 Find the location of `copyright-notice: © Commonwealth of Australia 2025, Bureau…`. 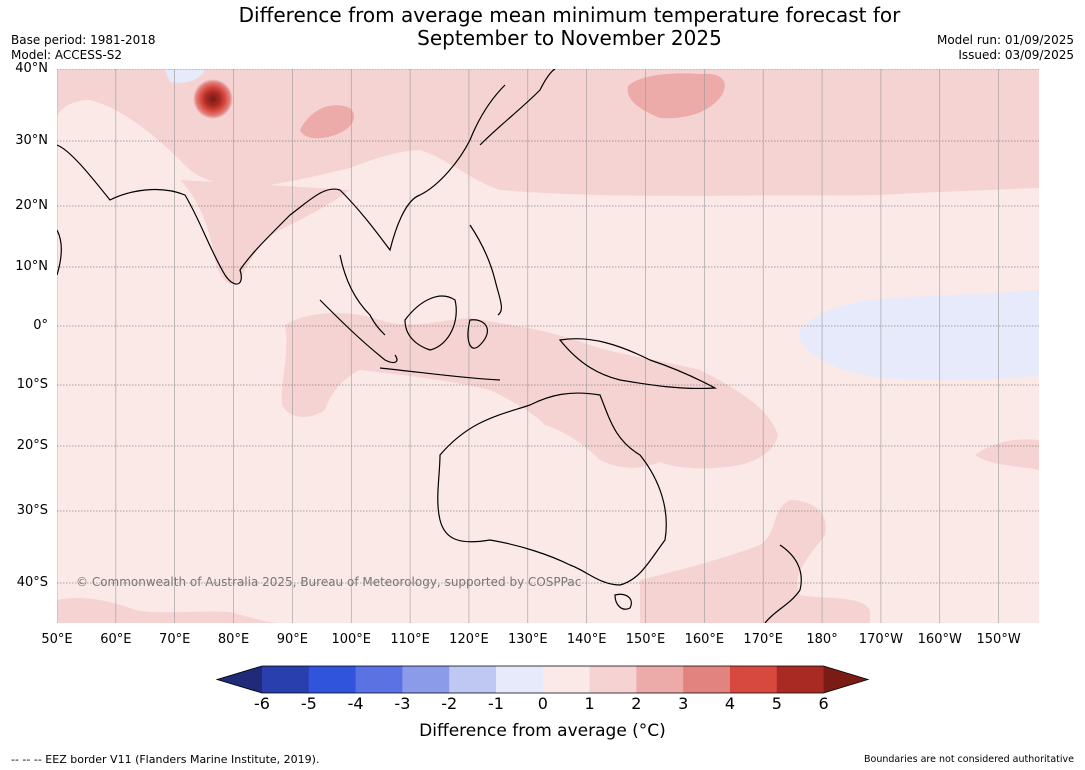

copyright-notice: © Commonwealth of Australia 2025, Bureau… is located at coordinates (329, 582).